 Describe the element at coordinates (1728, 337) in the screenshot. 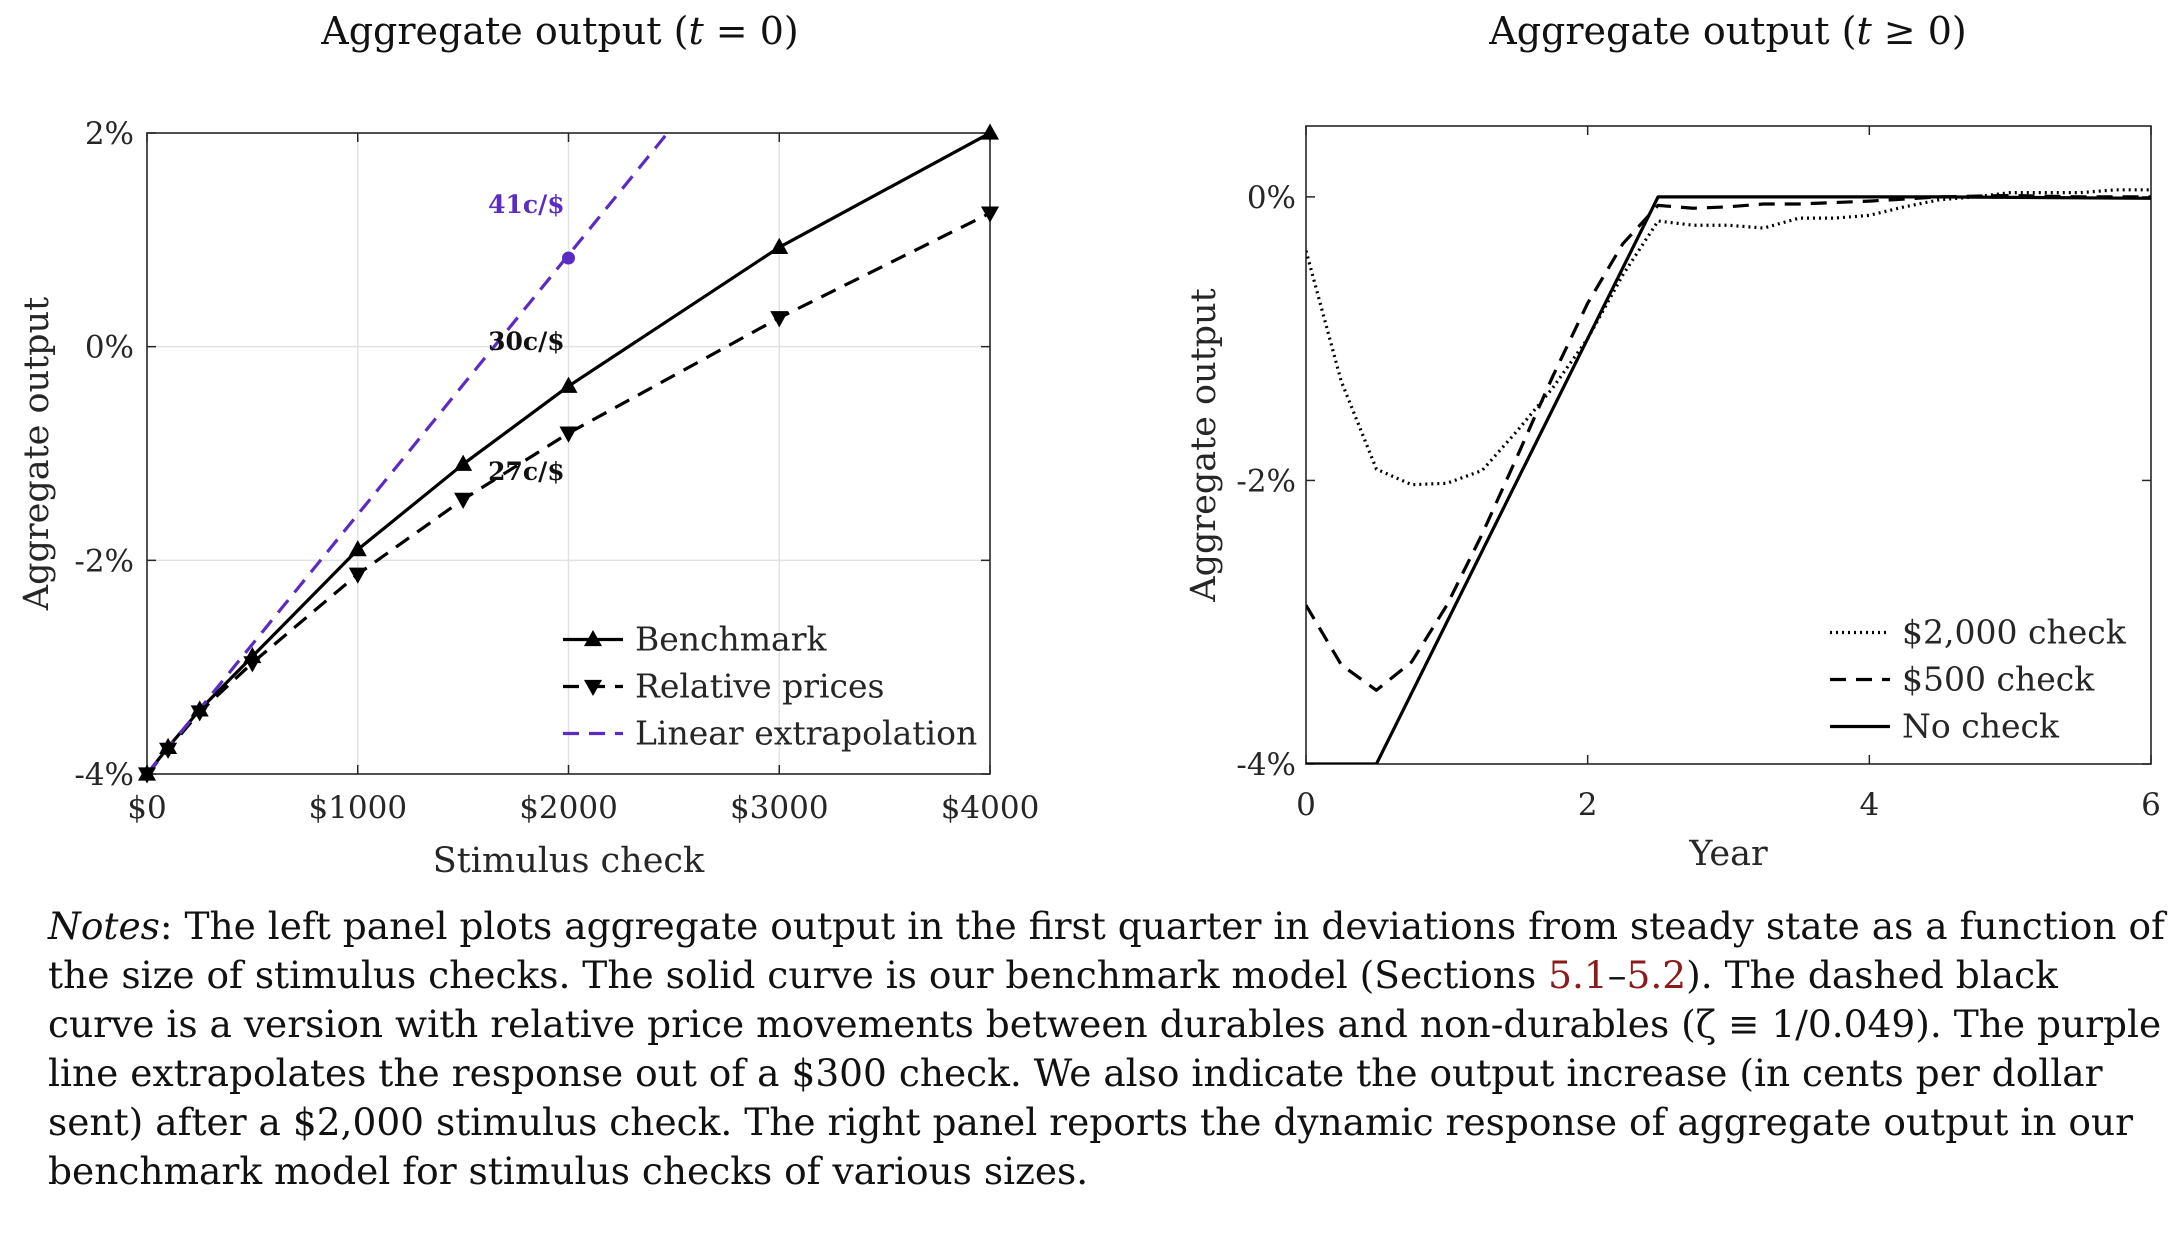

I see `series-line-2-000-check` at that location.